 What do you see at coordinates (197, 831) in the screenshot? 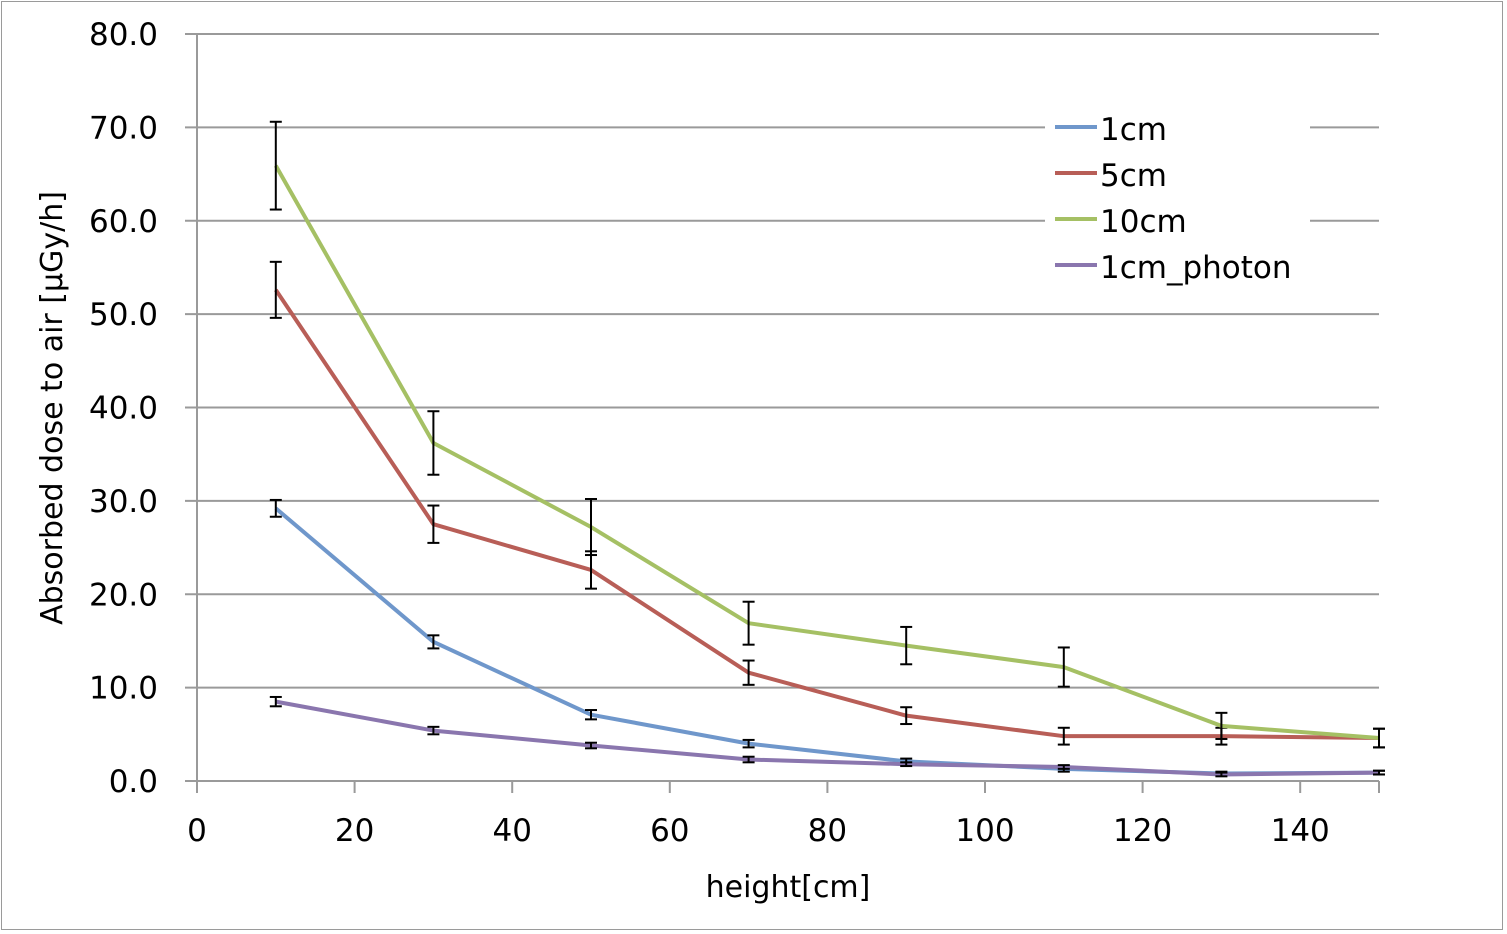
I see `x-tick-label: 0` at bounding box center [197, 831].